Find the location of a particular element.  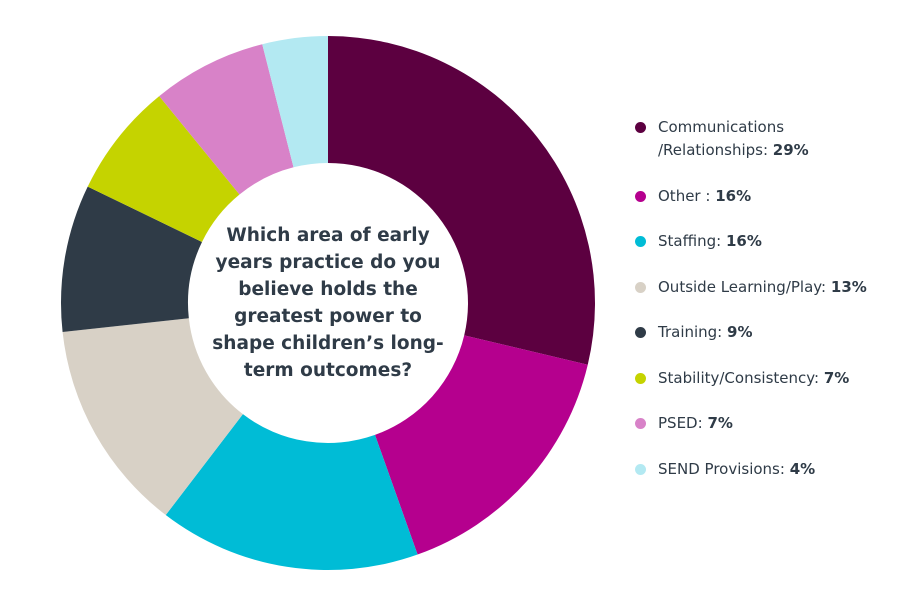

legend-item: Stability/Consistency: 7% is located at coordinates (752, 378).